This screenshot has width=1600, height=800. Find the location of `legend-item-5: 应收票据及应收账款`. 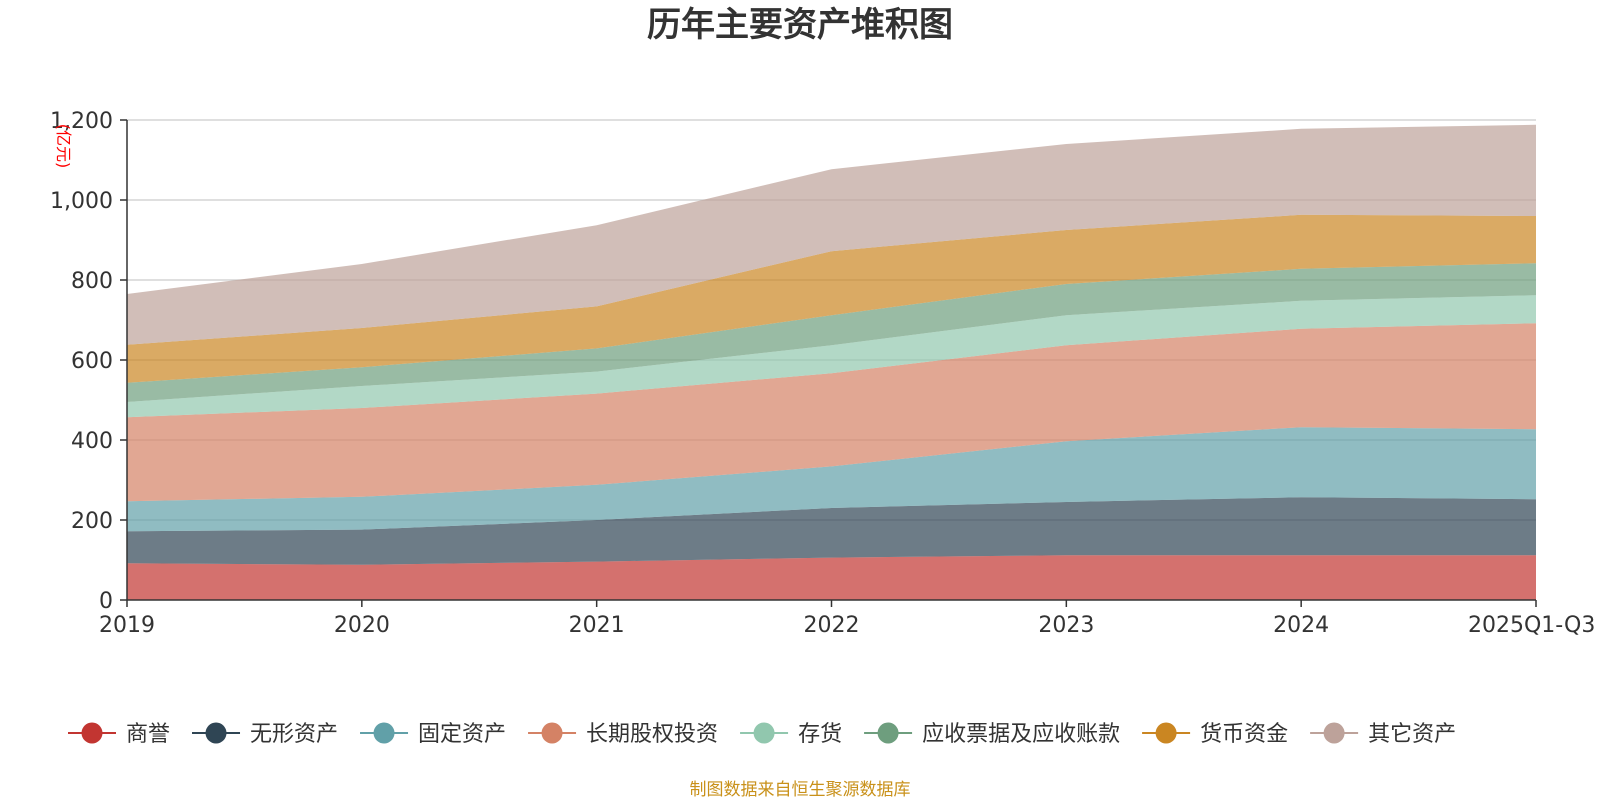

legend-item-5: 应收票据及应收账款 is located at coordinates (992, 734).